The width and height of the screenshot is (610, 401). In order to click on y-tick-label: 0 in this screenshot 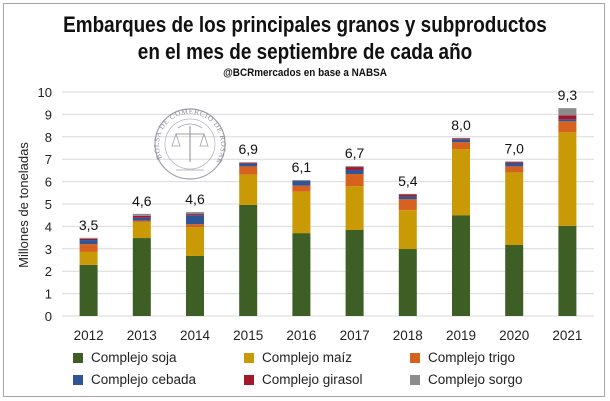, I will do `click(48, 316)`.